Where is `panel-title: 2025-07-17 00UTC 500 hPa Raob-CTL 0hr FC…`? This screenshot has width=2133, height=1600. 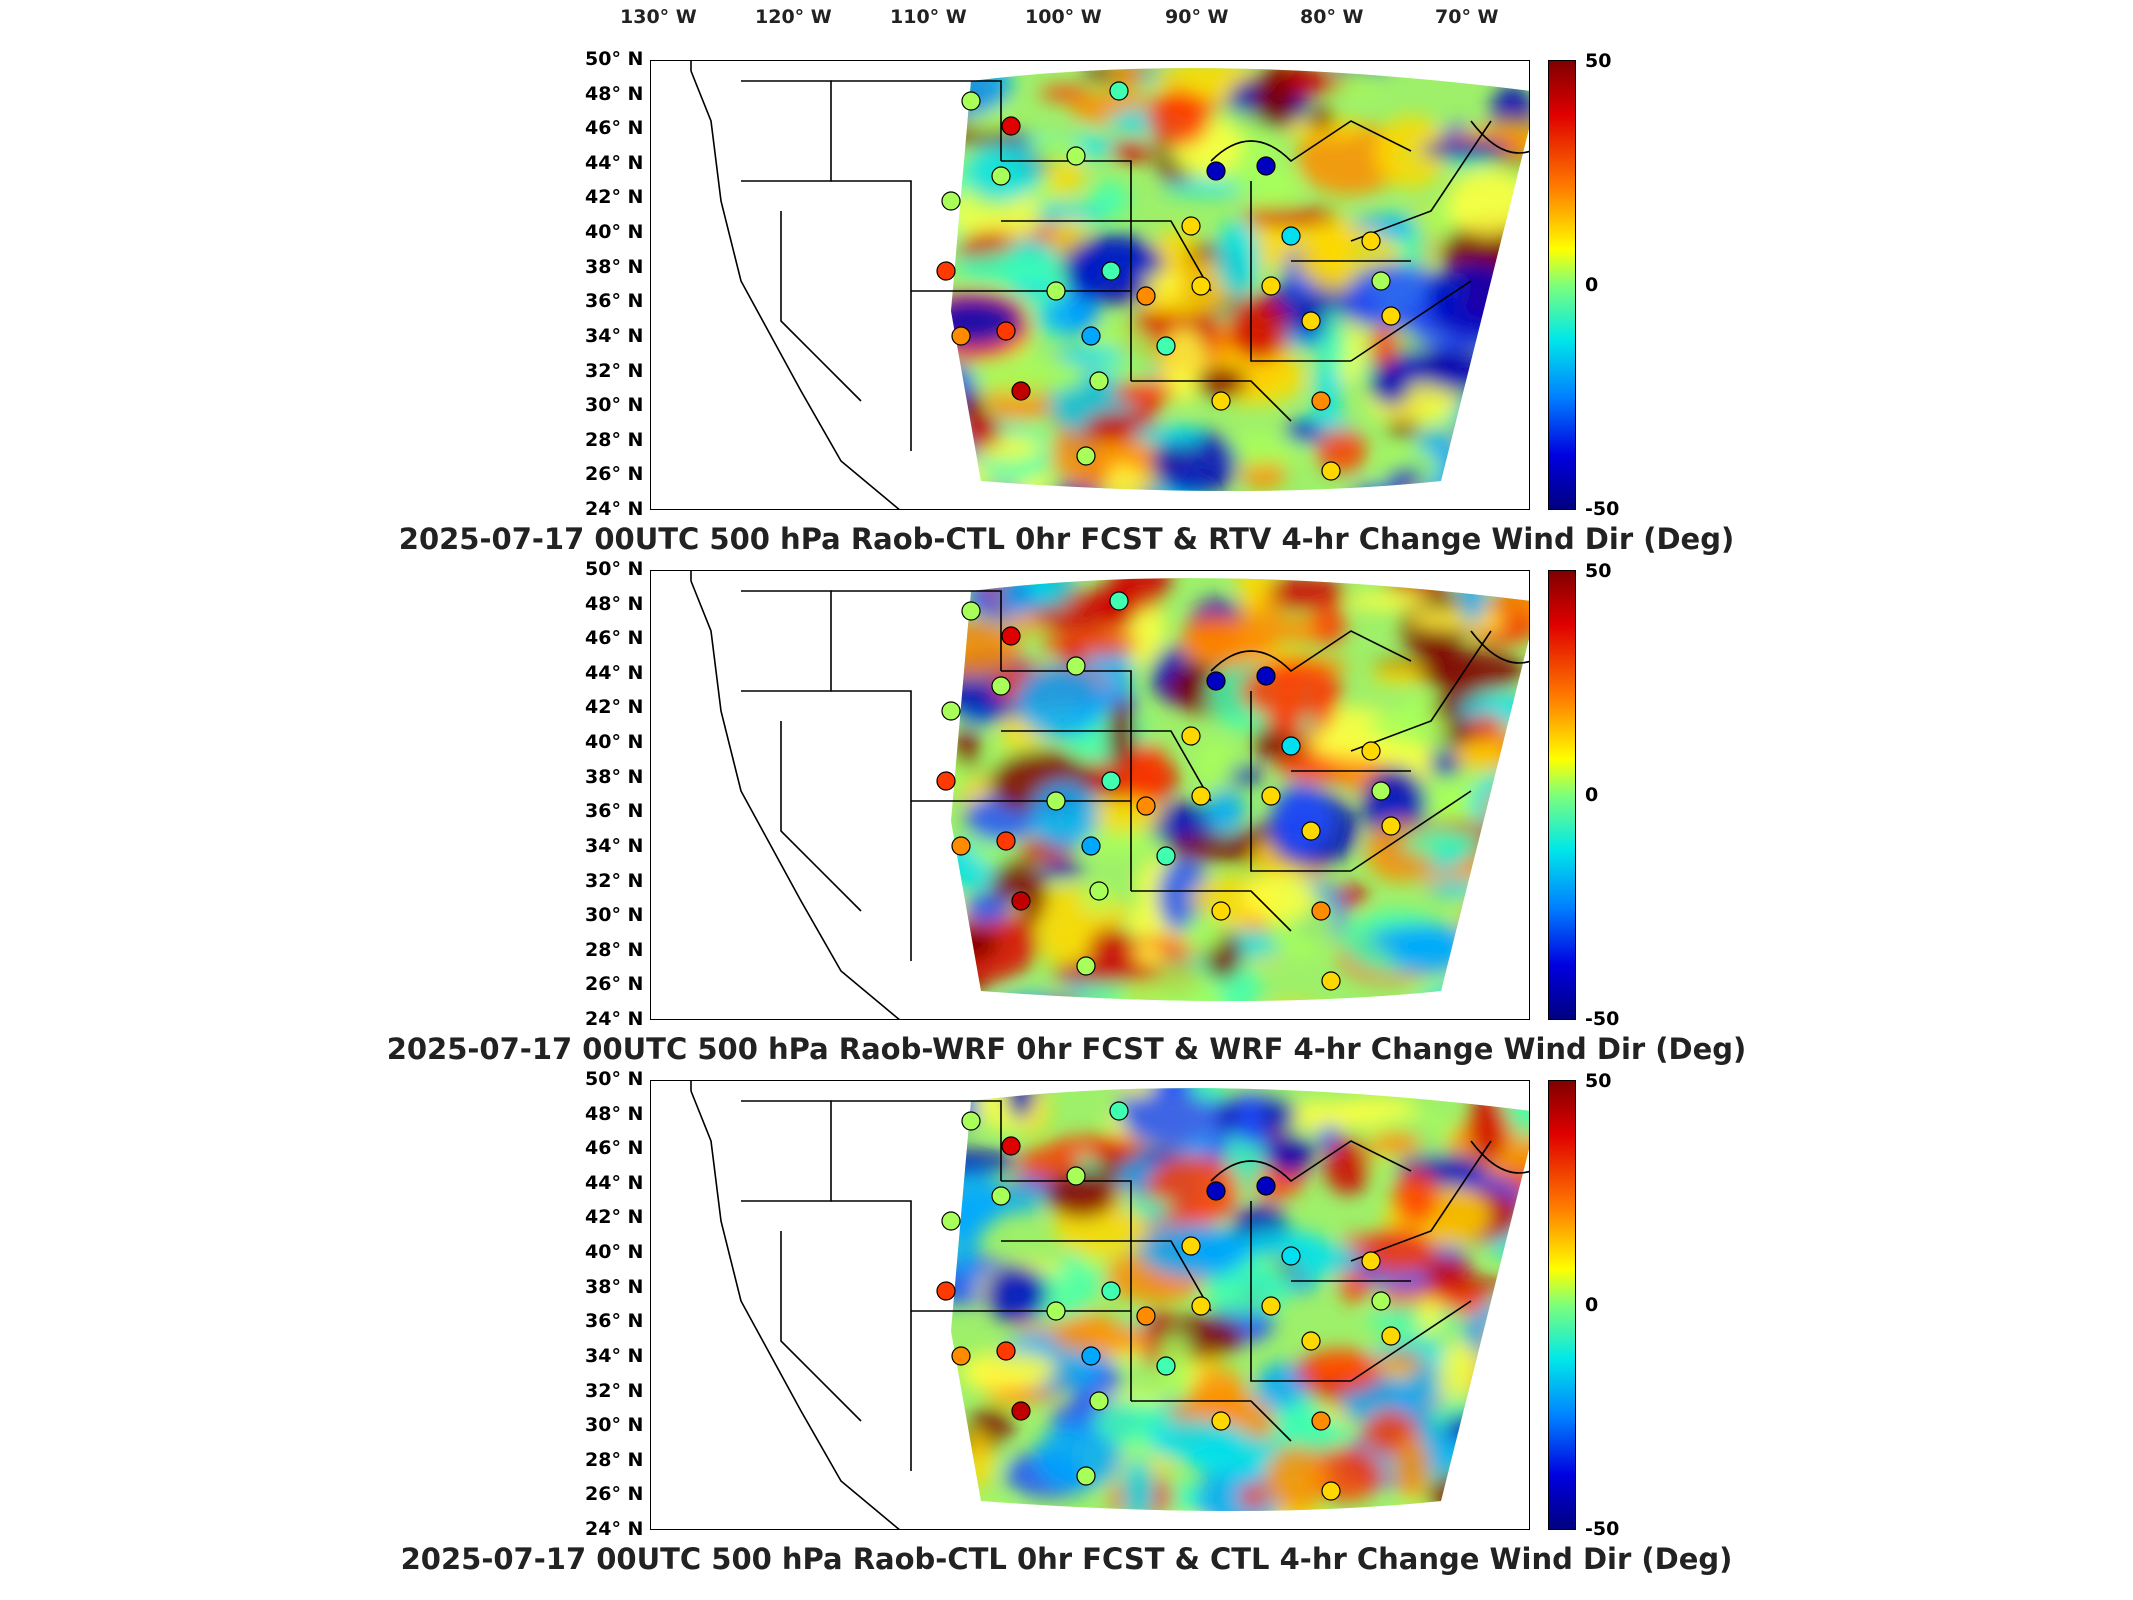
panel-title: 2025-07-17 00UTC 500 hPa Raob-CTL 0hr FC… is located at coordinates (1066, 1559).